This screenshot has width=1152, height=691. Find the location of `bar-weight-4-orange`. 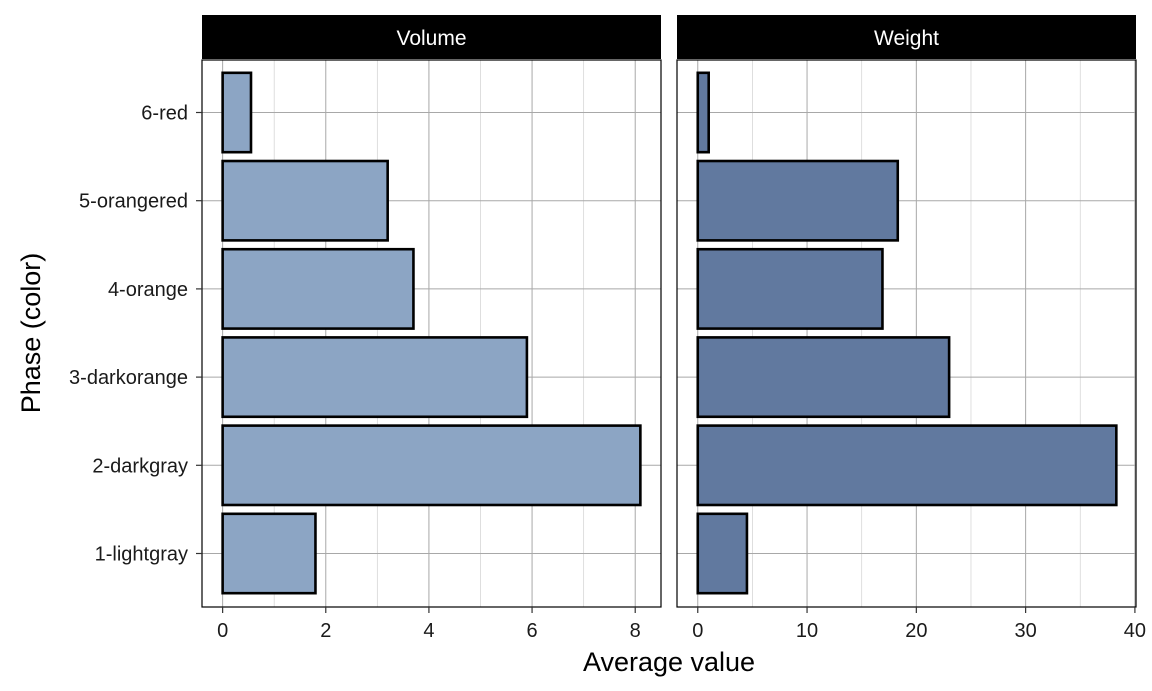

bar-weight-4-orange is located at coordinates (790, 288).